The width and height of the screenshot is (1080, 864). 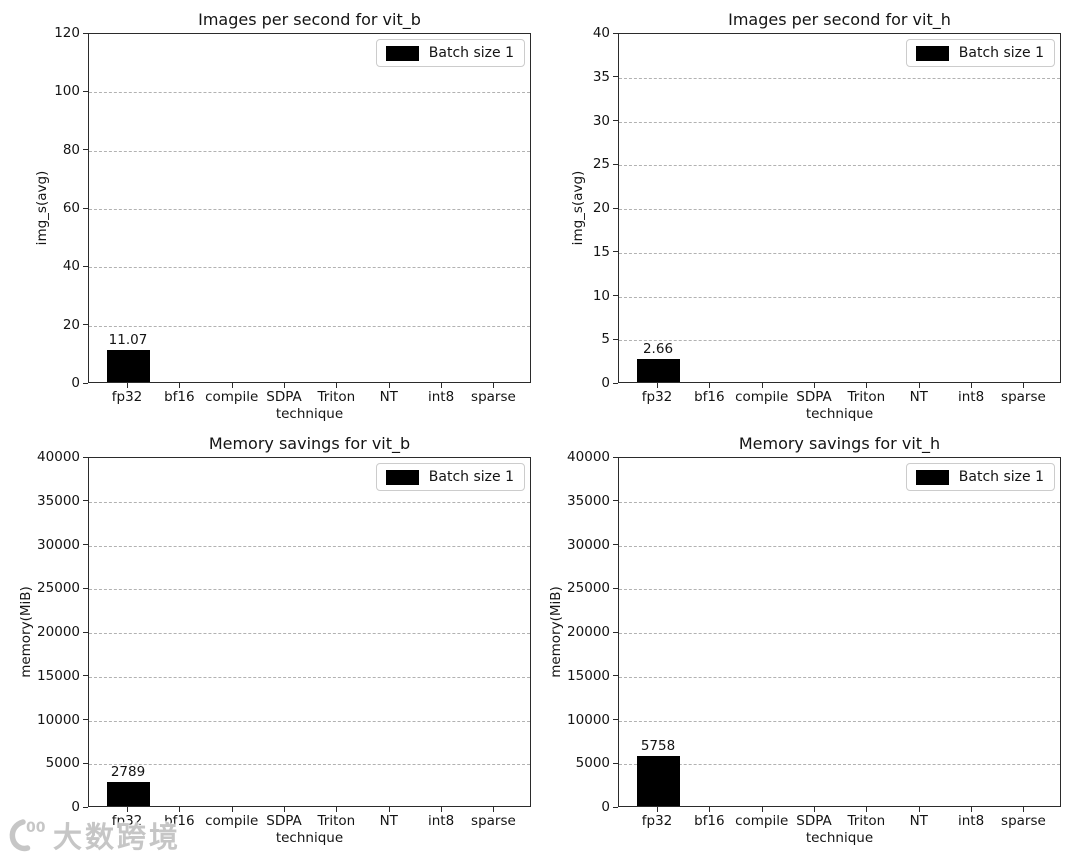 I want to click on watermark-logo-text: 00, so click(x=36, y=828).